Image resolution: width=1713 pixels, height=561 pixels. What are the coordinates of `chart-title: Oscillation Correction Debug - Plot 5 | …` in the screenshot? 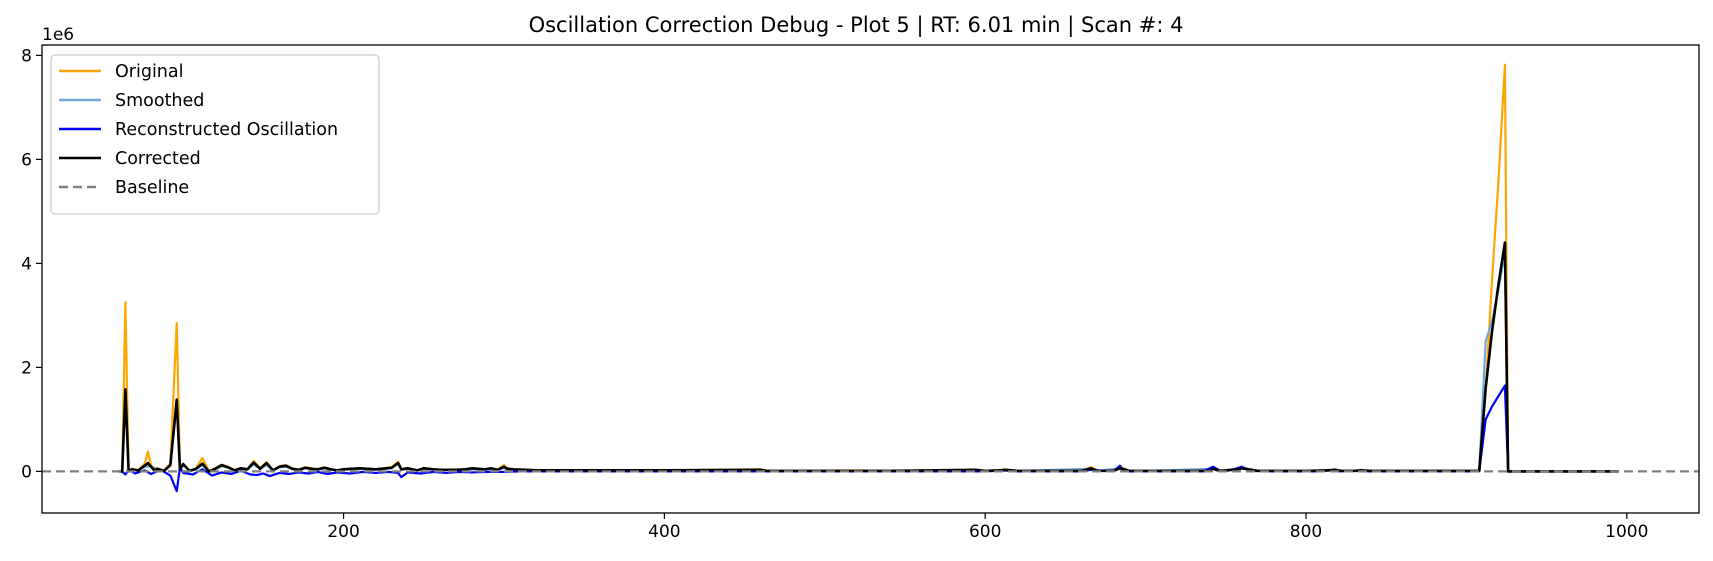 It's located at (856, 25).